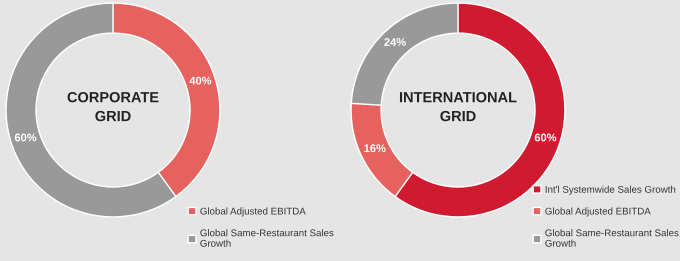  Describe the element at coordinates (375, 148) in the screenshot. I see `data-label: 16%` at that location.